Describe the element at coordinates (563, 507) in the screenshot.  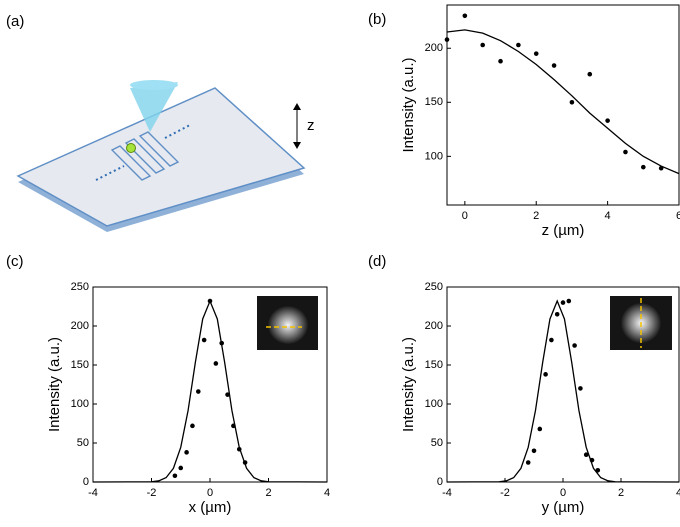
I see `x-axis-label: y (µm)` at that location.